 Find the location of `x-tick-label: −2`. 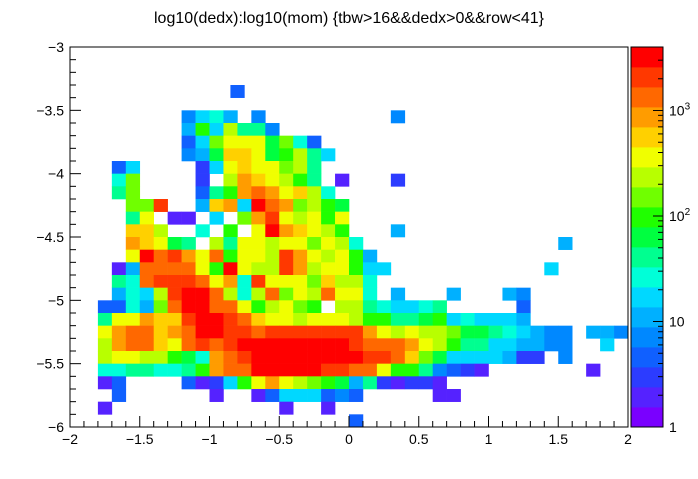

x-tick-label: −2 is located at coordinates (70, 439).